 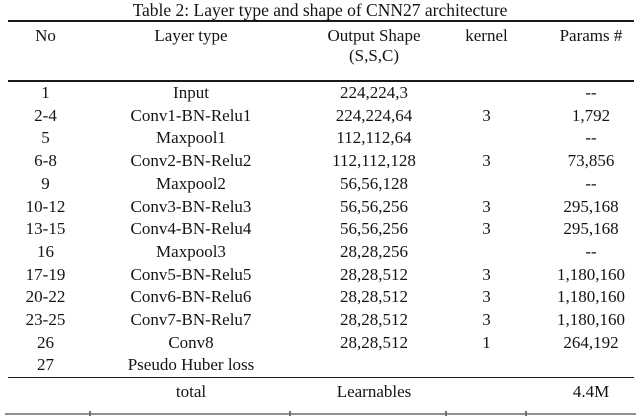 What do you see at coordinates (191, 138) in the screenshot?
I see `cell-layer: Maxpool1` at bounding box center [191, 138].